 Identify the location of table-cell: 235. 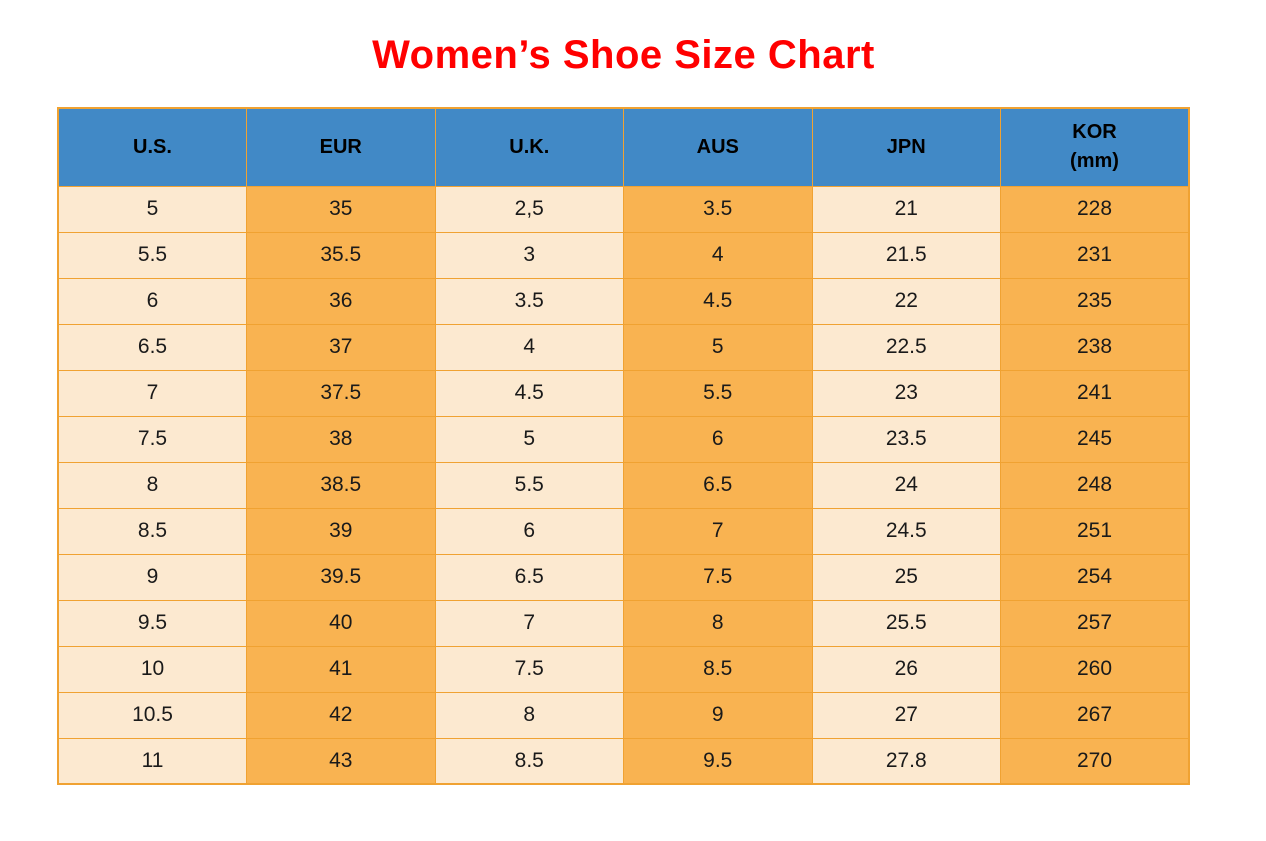
(1095, 301).